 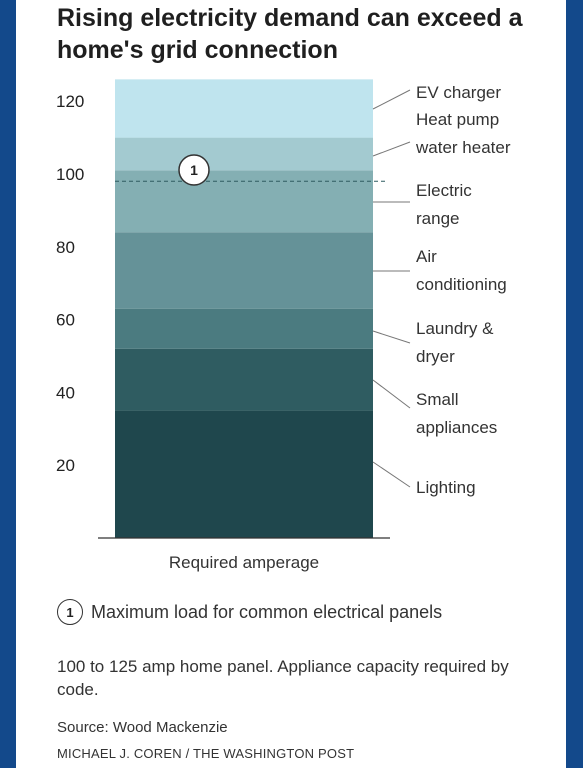 I want to click on series-label: dryer, so click(x=435, y=356).